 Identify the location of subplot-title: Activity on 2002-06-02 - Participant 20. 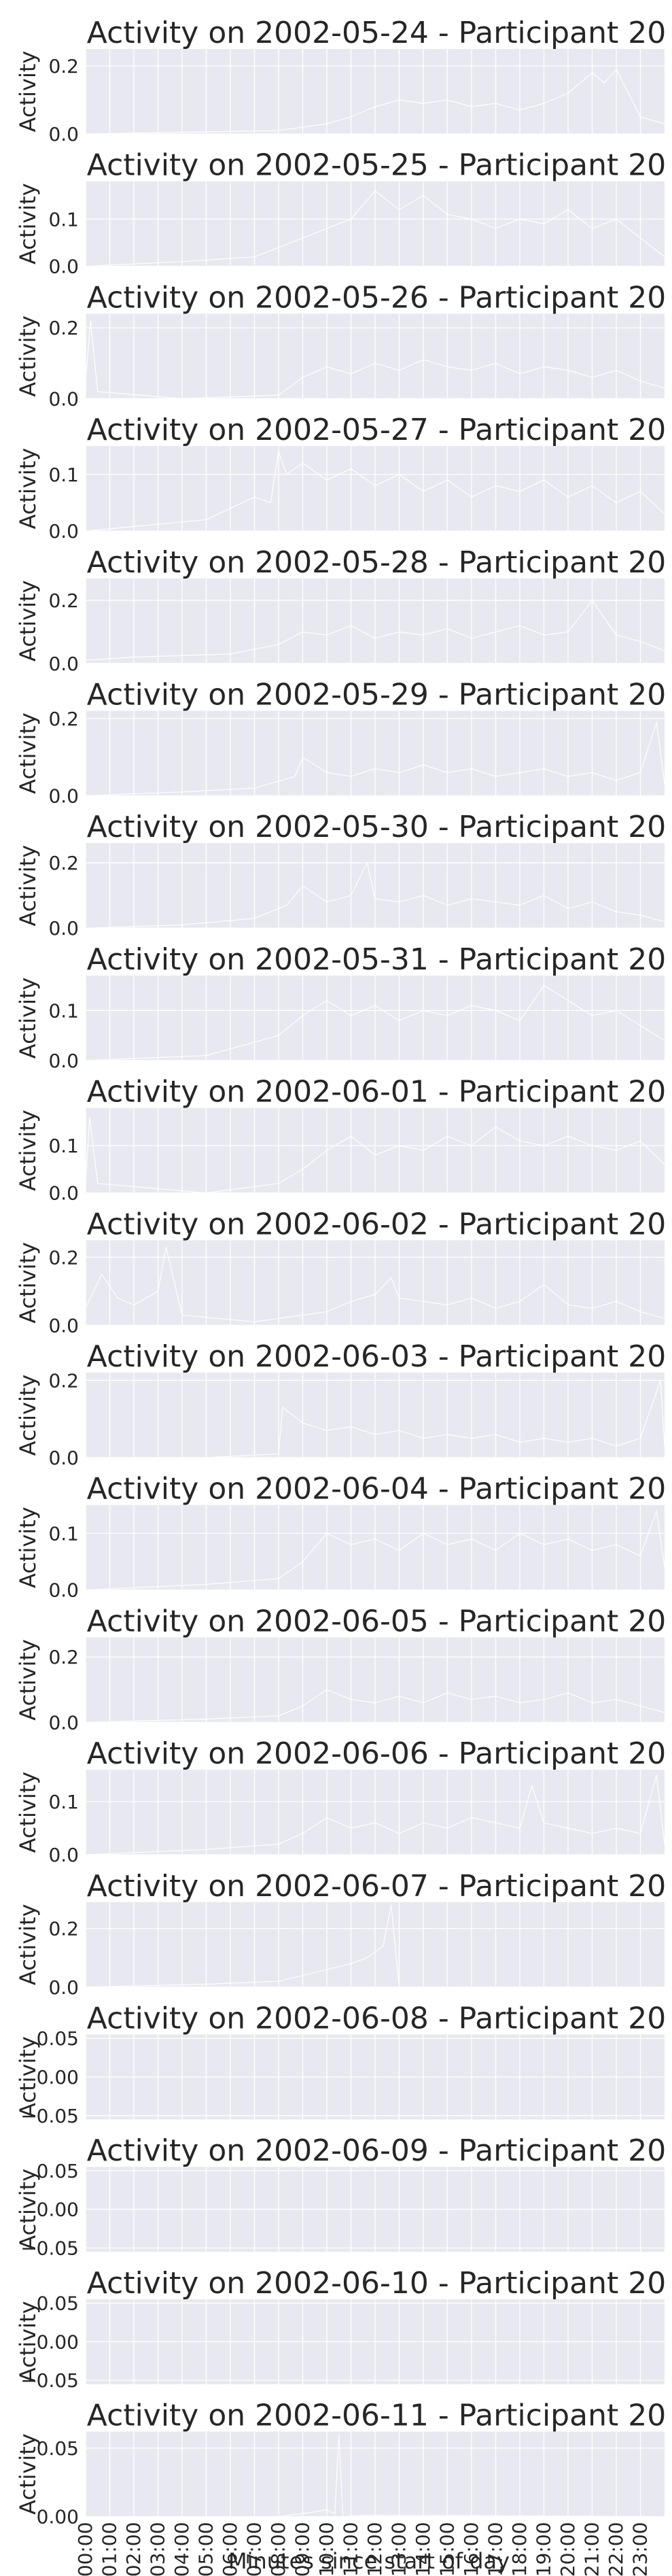
(376, 1224).